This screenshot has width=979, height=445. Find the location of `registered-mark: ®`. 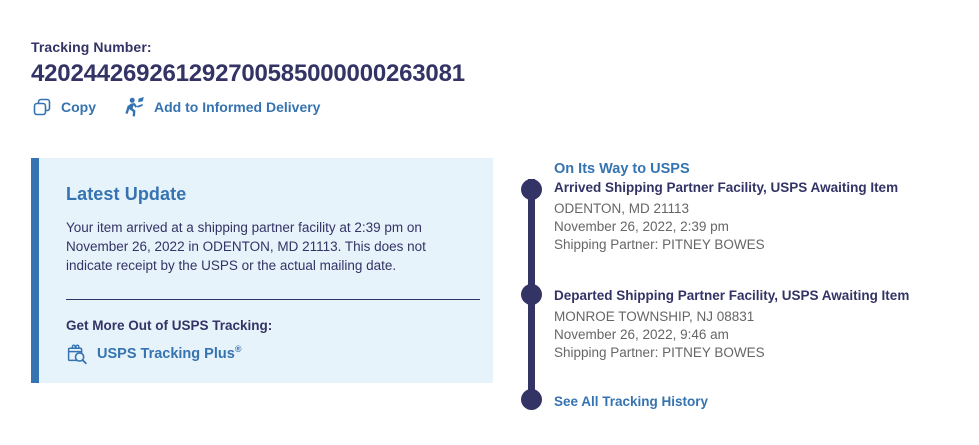

registered-mark: ® is located at coordinates (238, 348).